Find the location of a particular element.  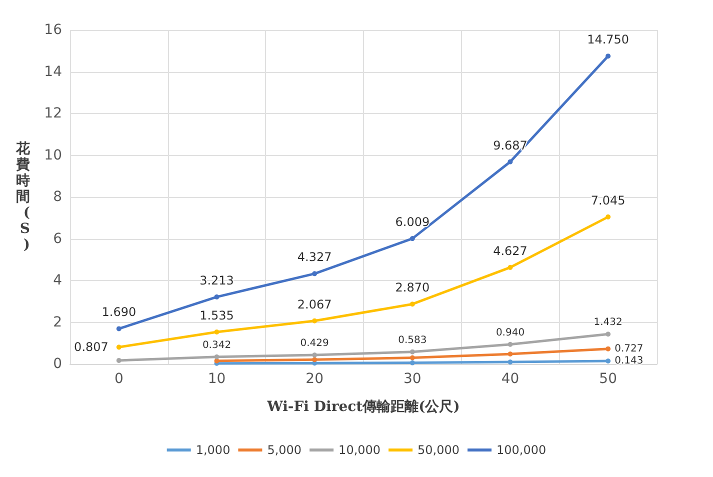

data-label: 1.690 is located at coordinates (119, 312).